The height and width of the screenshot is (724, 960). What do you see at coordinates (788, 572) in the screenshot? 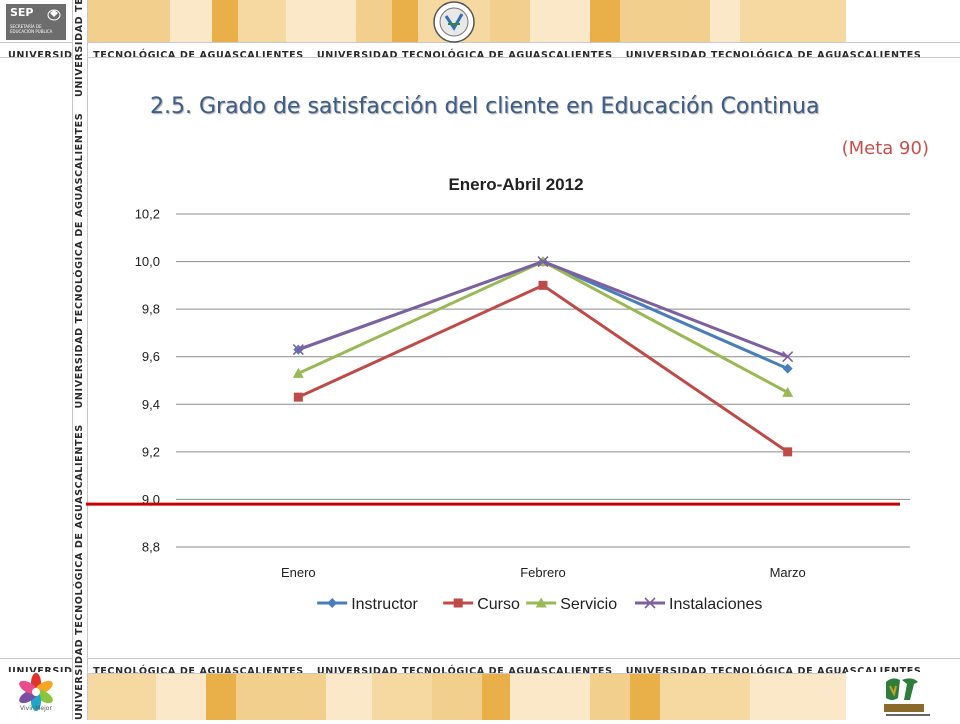
I see `x-tick-label: Marzo` at bounding box center [788, 572].